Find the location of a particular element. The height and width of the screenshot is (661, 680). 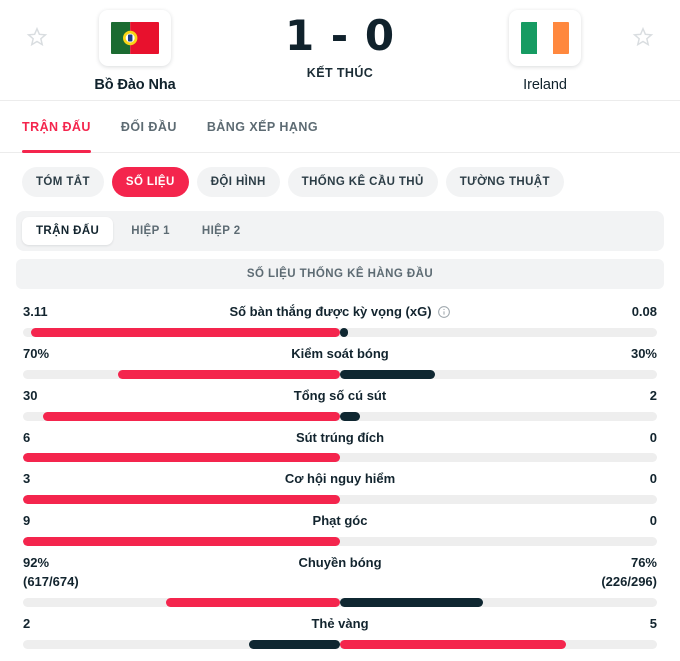

stat-label-text: Cơ hội nguy hiểm is located at coordinates (340, 479).